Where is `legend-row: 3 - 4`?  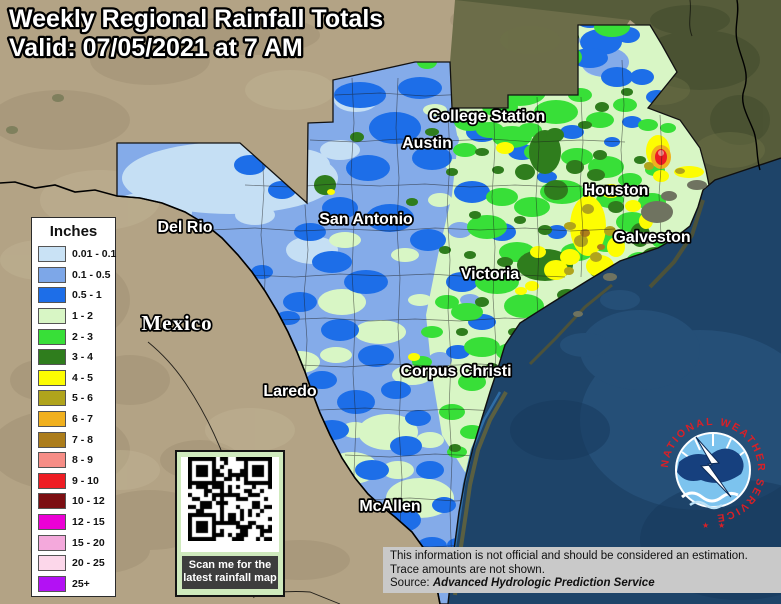
legend-row: 3 - 4 is located at coordinates (73, 357).